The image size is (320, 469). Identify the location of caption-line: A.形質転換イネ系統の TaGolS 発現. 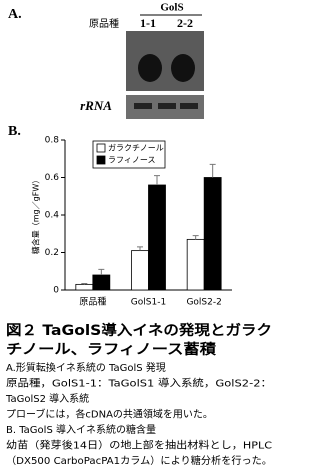
(86, 367).